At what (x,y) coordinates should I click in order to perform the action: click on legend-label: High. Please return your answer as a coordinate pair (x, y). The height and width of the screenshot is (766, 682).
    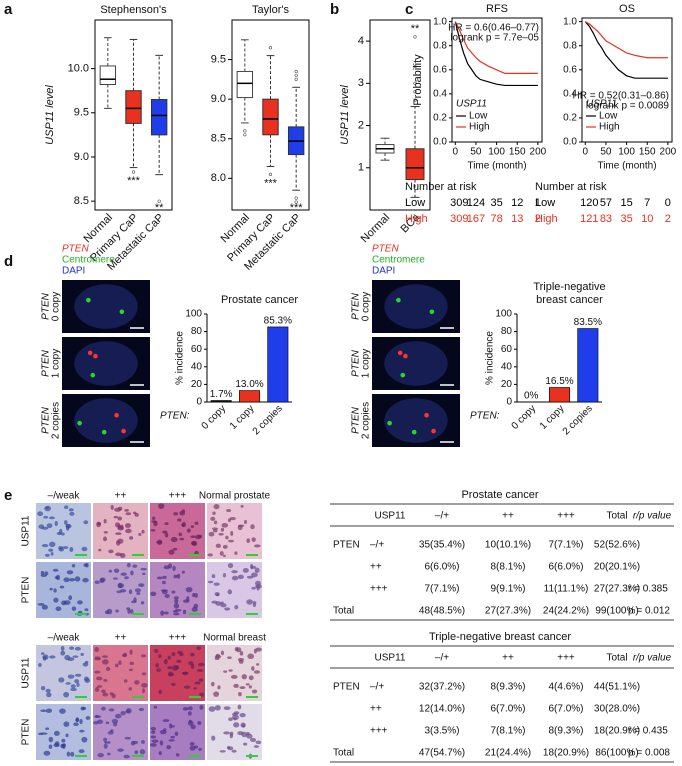
    Looking at the image, I should click on (479, 127).